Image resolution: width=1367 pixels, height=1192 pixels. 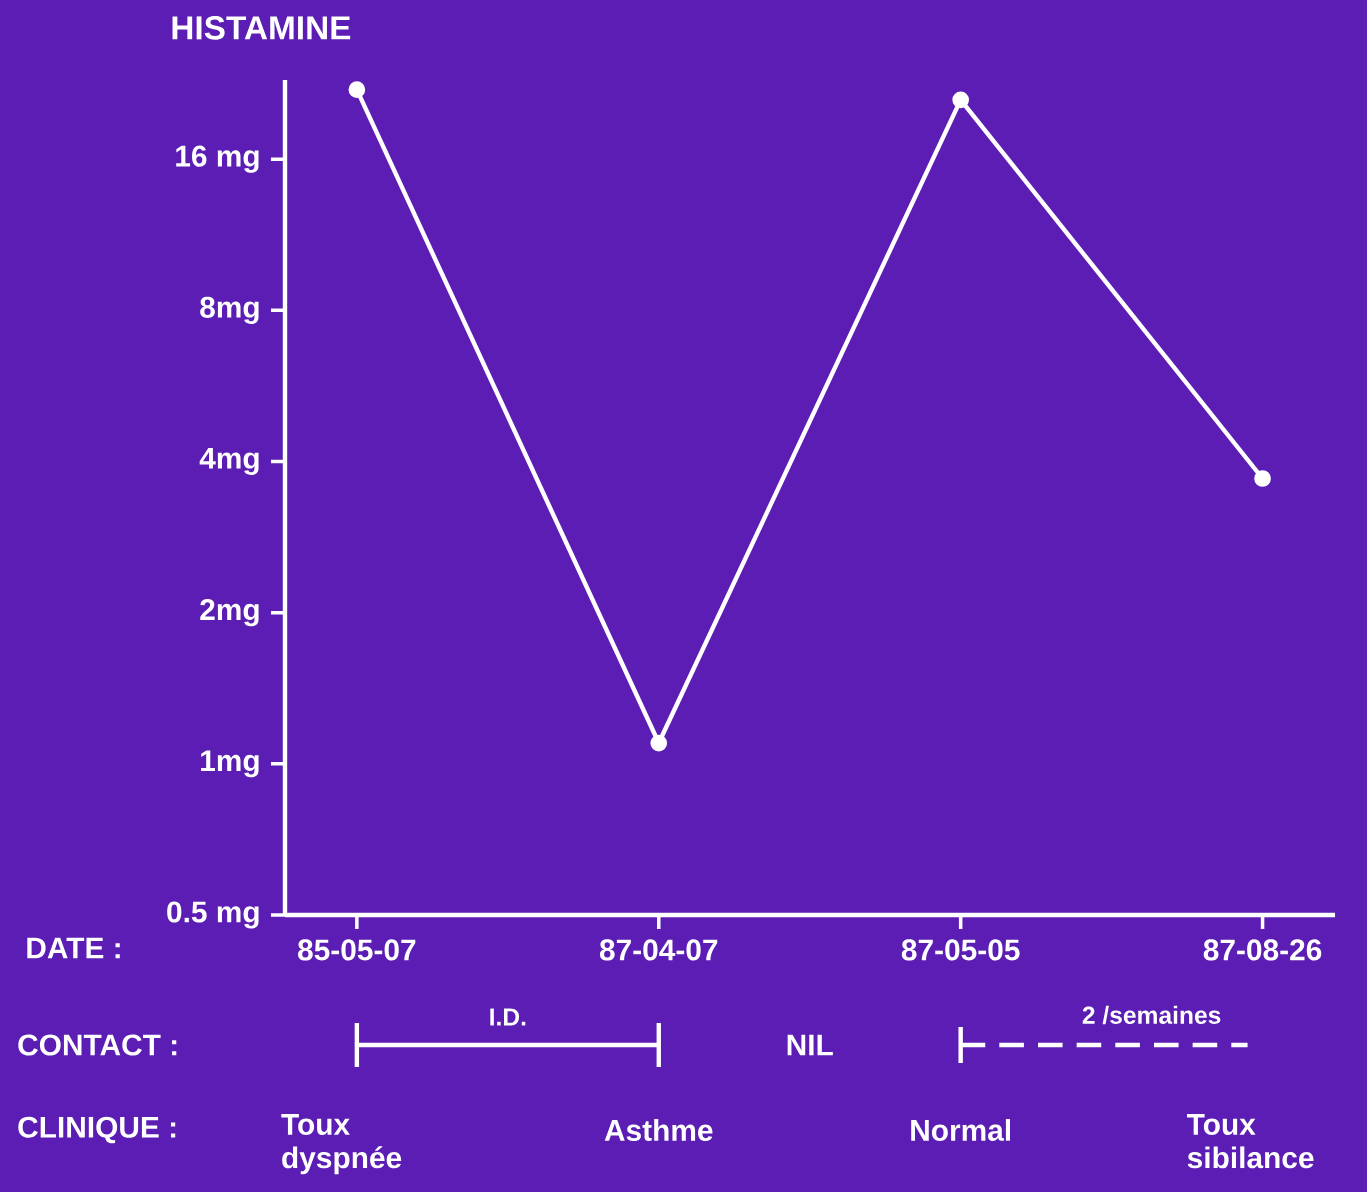 What do you see at coordinates (357, 950) in the screenshot?
I see `x-tick-label: 85-05-07` at bounding box center [357, 950].